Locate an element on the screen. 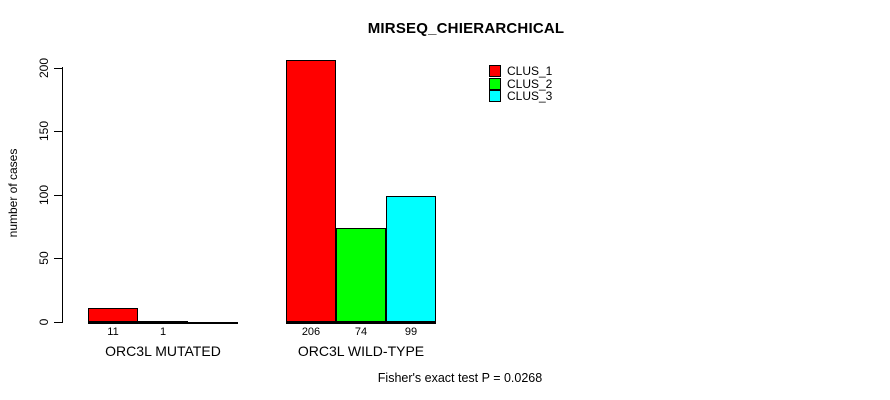 This screenshot has width=890, height=400. bar-value-label: 206 is located at coordinates (311, 332).